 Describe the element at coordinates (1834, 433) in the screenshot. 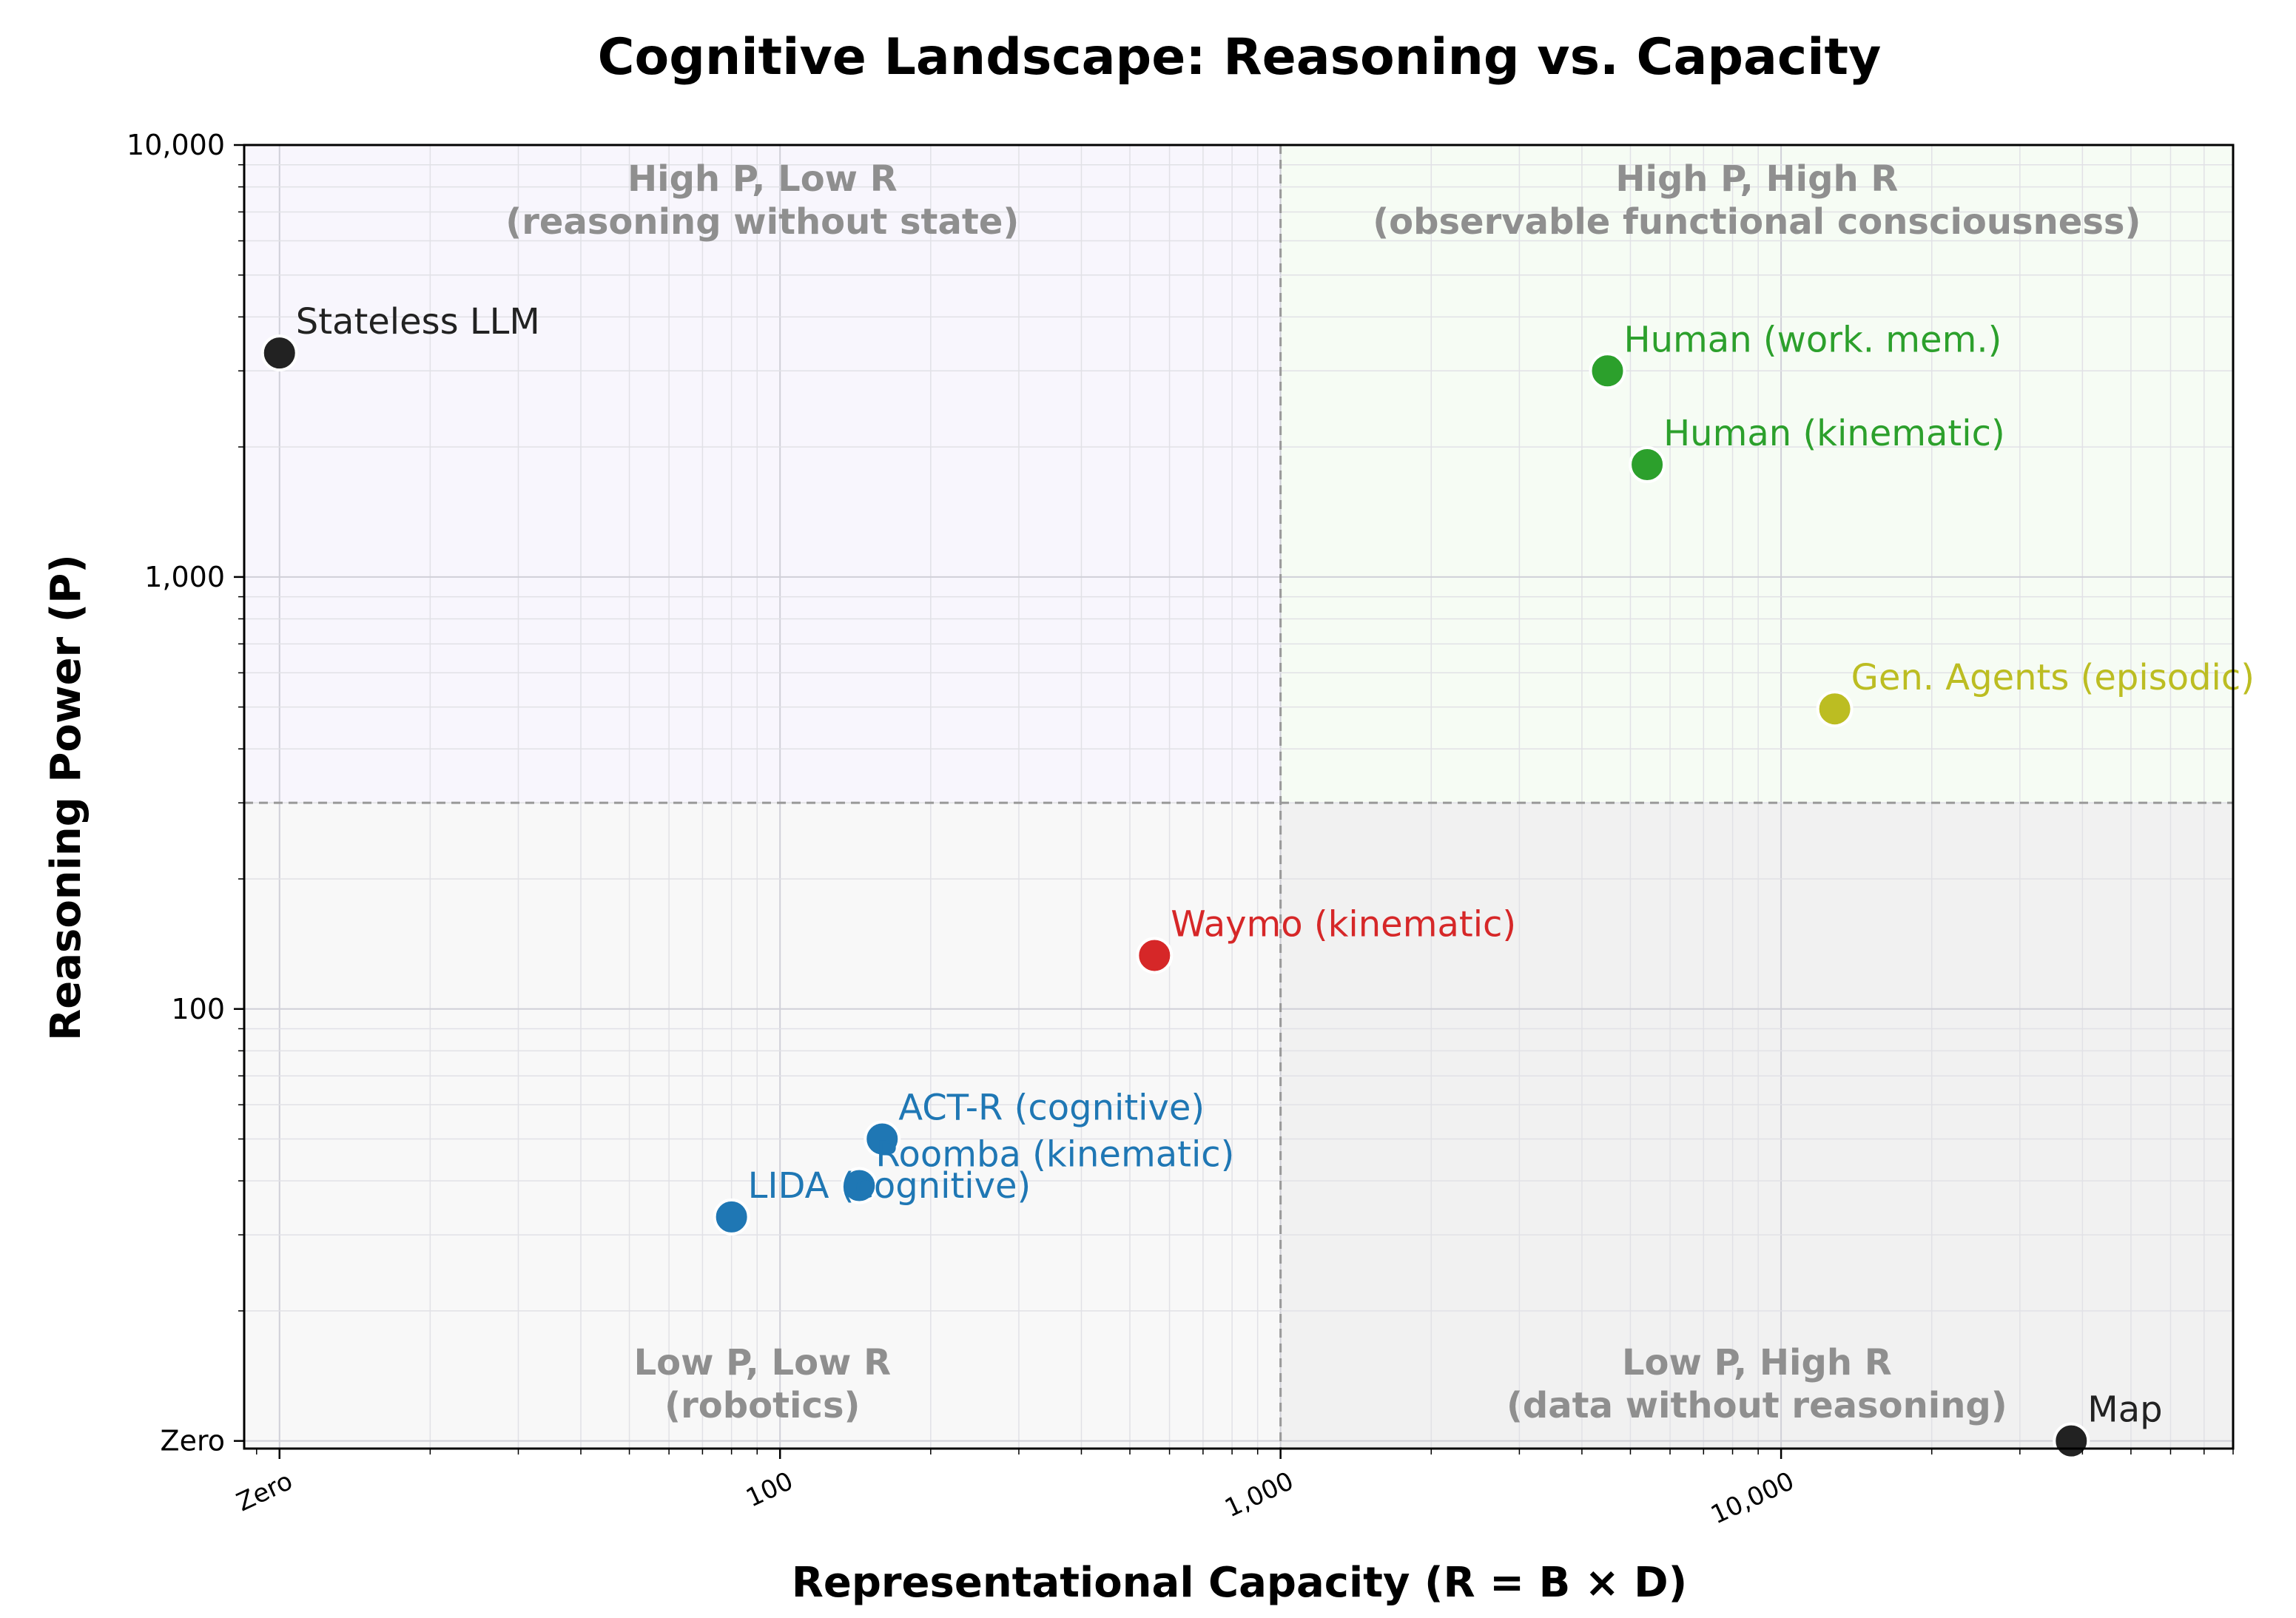

I see `data-point-label: Human (kinematic)` at that location.